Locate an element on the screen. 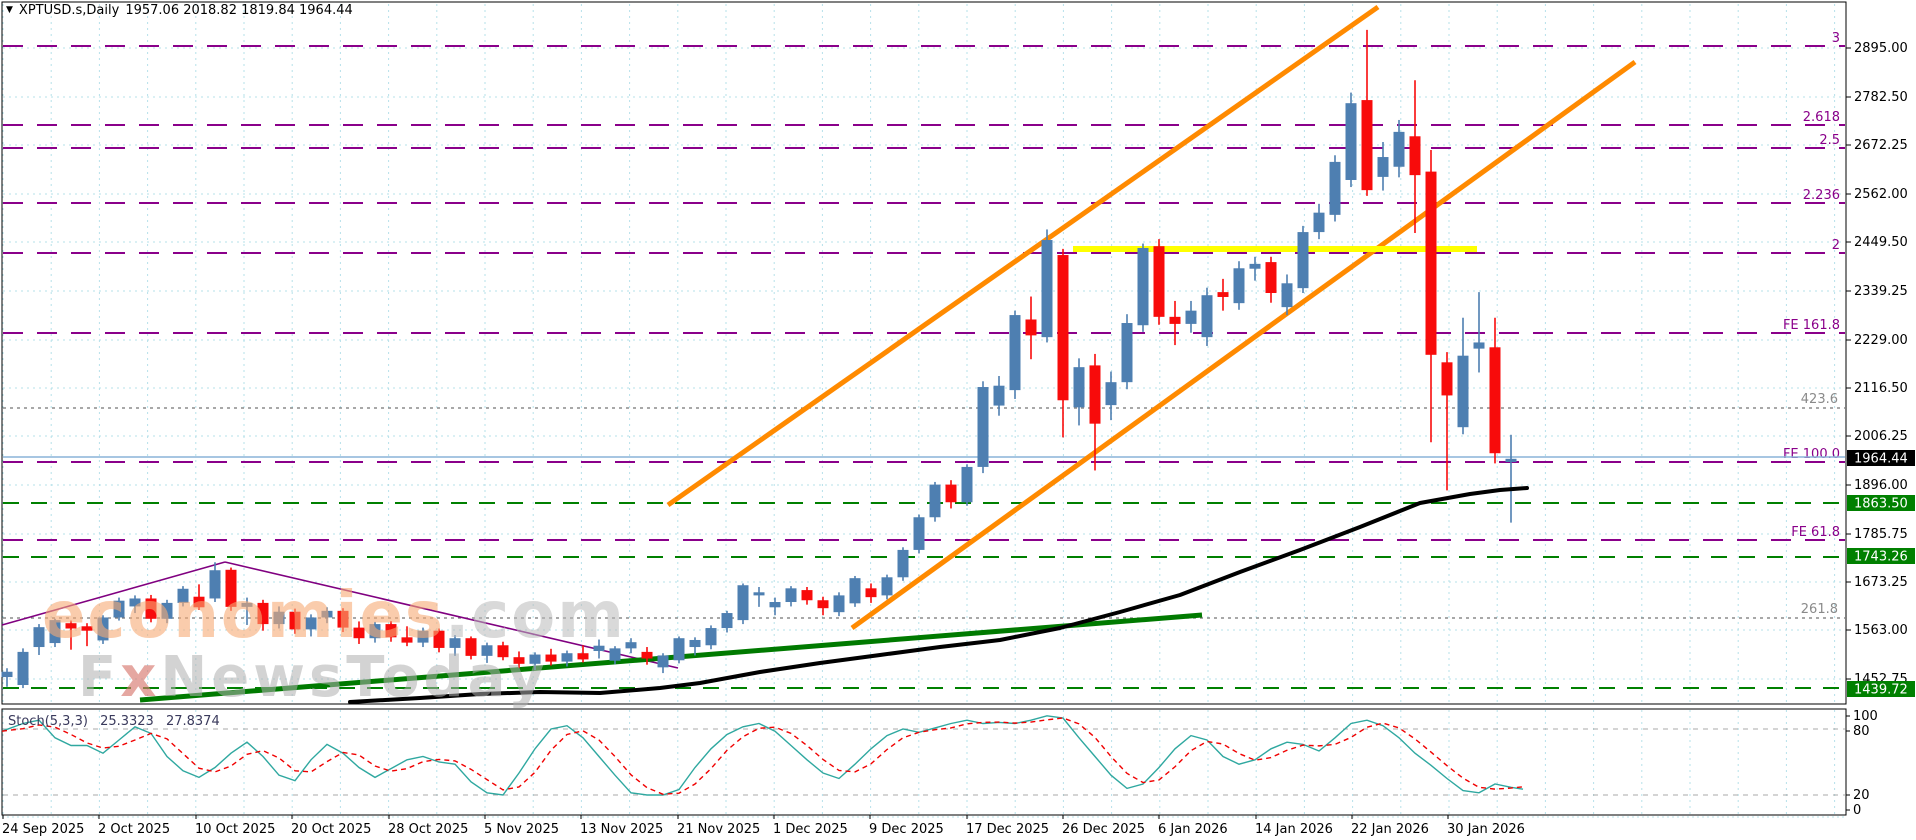 This screenshot has height=840, width=1916. stoch-d-value: 27.8374 is located at coordinates (192, 721).